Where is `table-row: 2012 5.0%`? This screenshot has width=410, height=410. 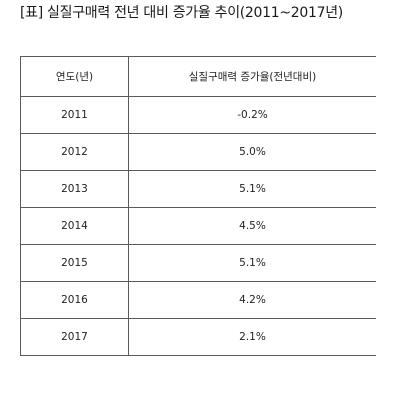 table-row: 2012 5.0% is located at coordinates (198, 152).